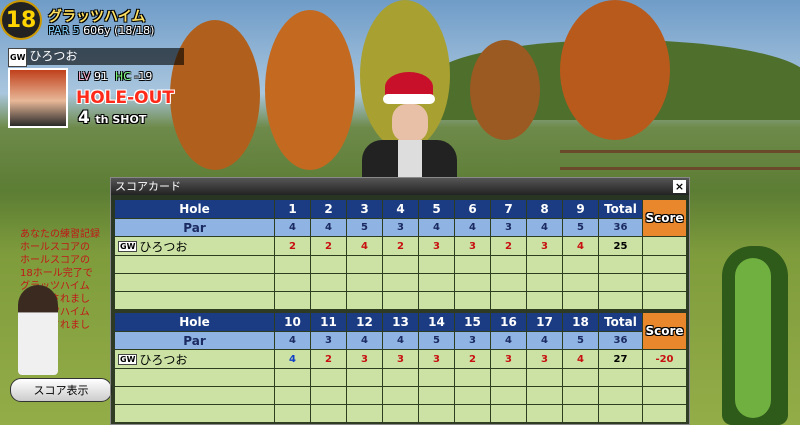 The width and height of the screenshot is (800, 425). Describe the element at coordinates (665, 246) in the screenshot. I see `player-score` at that location.